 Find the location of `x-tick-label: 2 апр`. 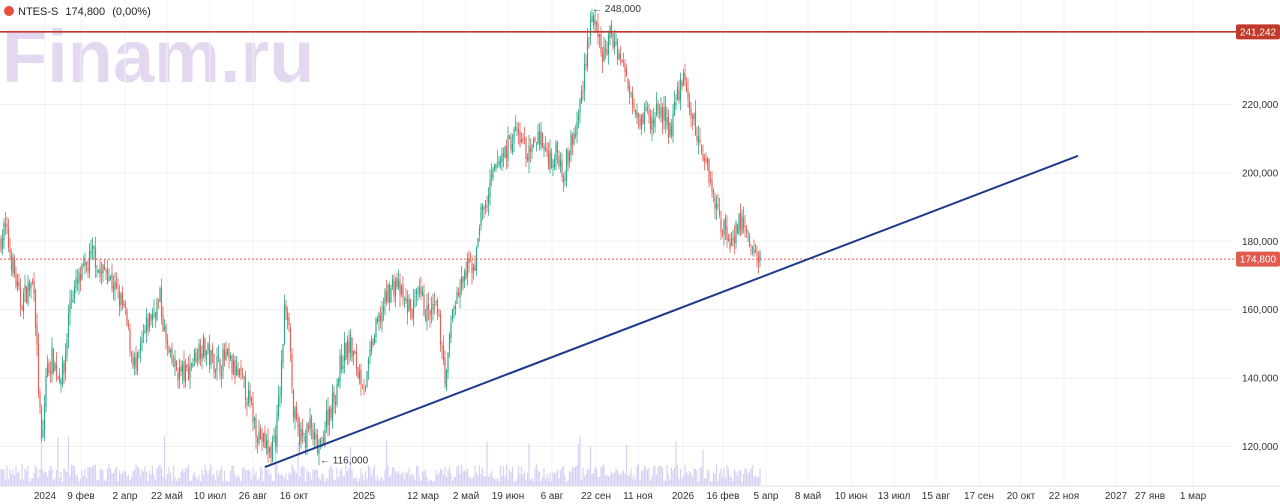

x-tick-label: 2 апр is located at coordinates (125, 496).